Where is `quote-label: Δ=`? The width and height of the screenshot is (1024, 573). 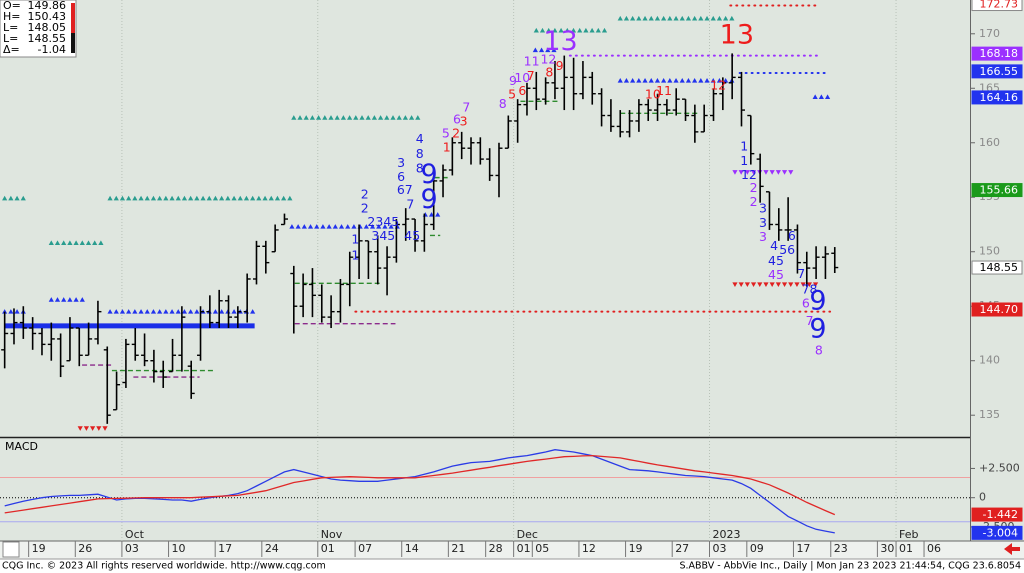
quote-label: Δ= is located at coordinates (11, 49).